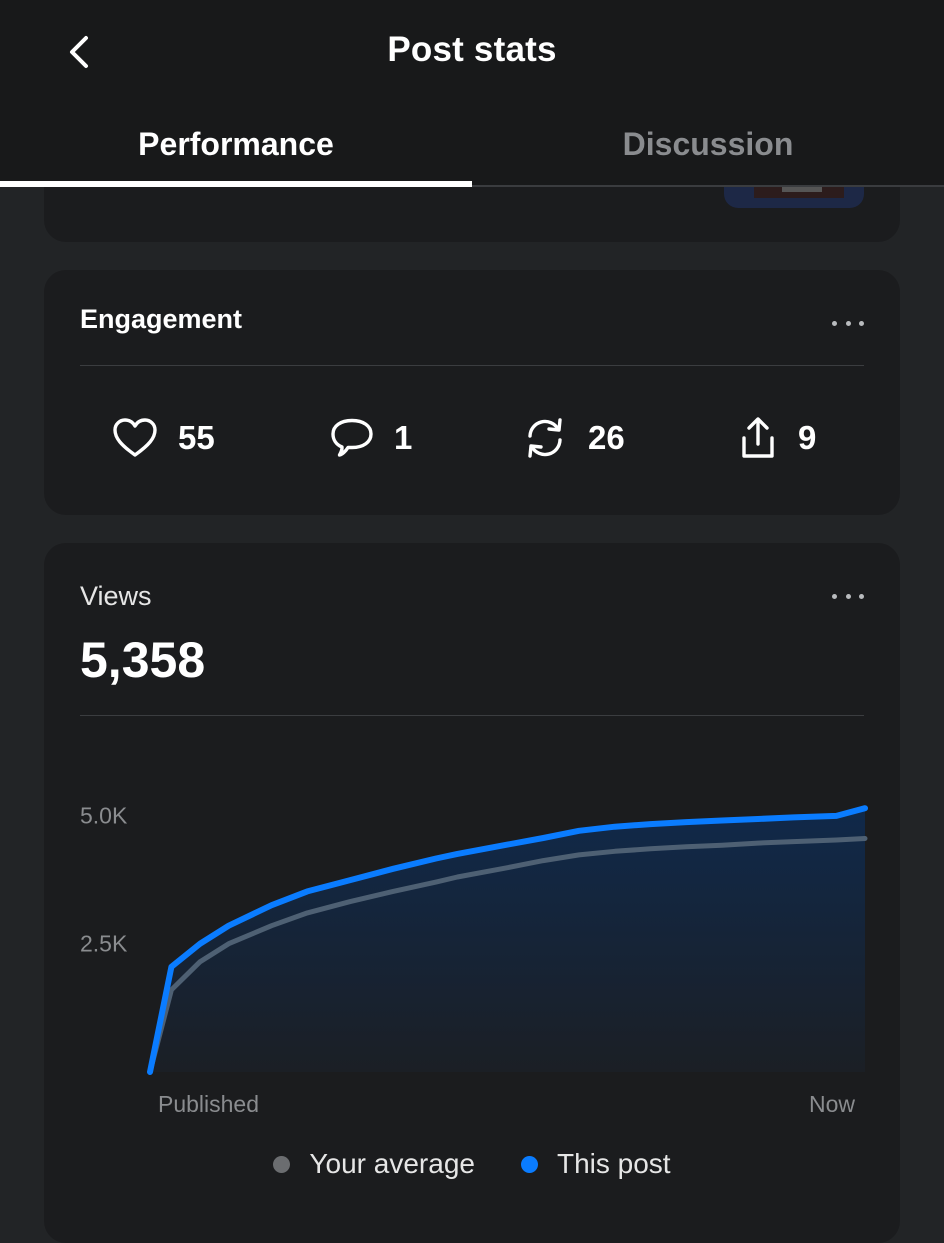 This screenshot has height=1243, width=944. I want to click on page-title: Post stats, so click(472, 49).